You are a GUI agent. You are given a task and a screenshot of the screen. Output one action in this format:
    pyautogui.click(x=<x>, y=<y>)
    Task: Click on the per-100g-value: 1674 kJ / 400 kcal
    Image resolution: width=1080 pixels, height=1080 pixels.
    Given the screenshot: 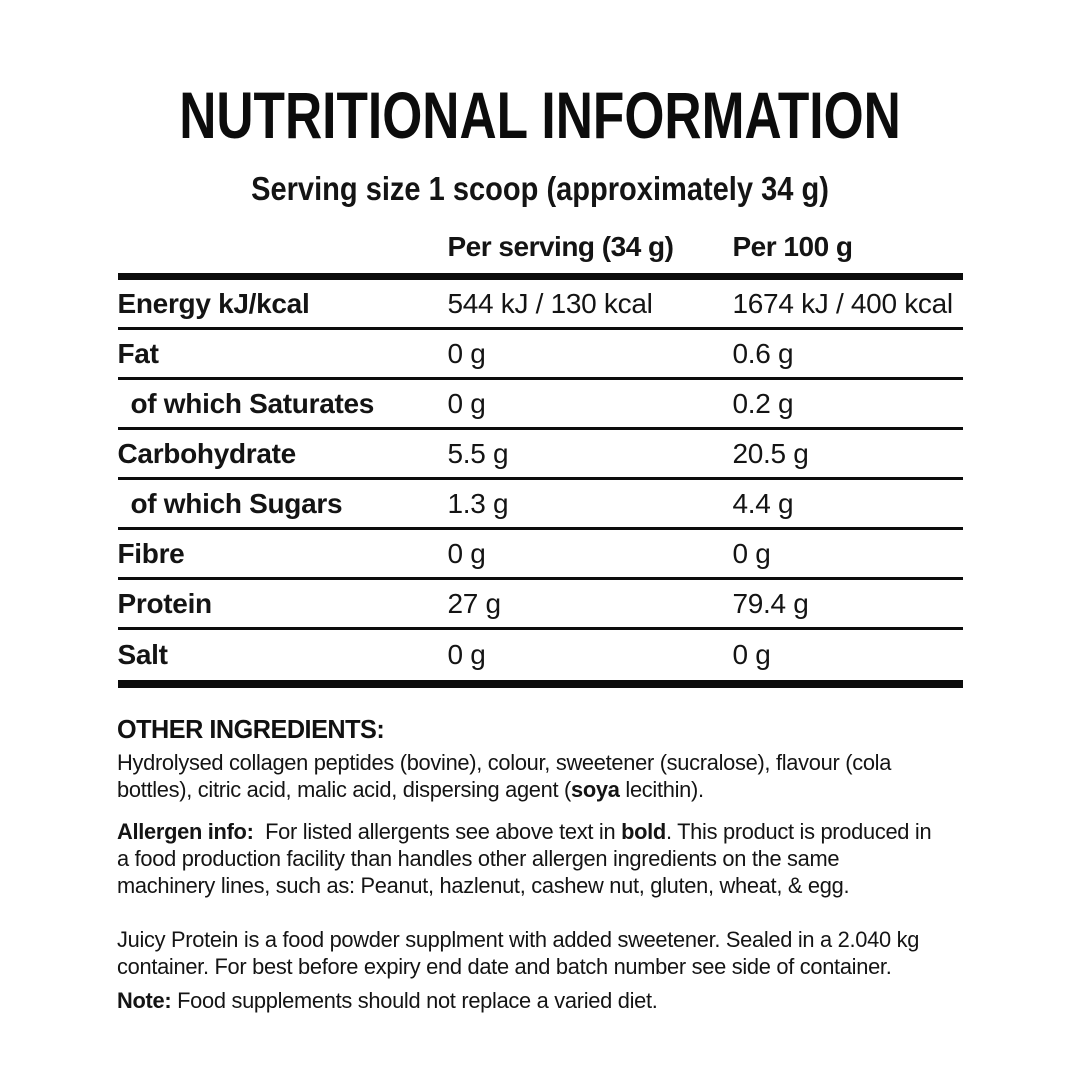 What is the action you would take?
    pyautogui.click(x=843, y=303)
    